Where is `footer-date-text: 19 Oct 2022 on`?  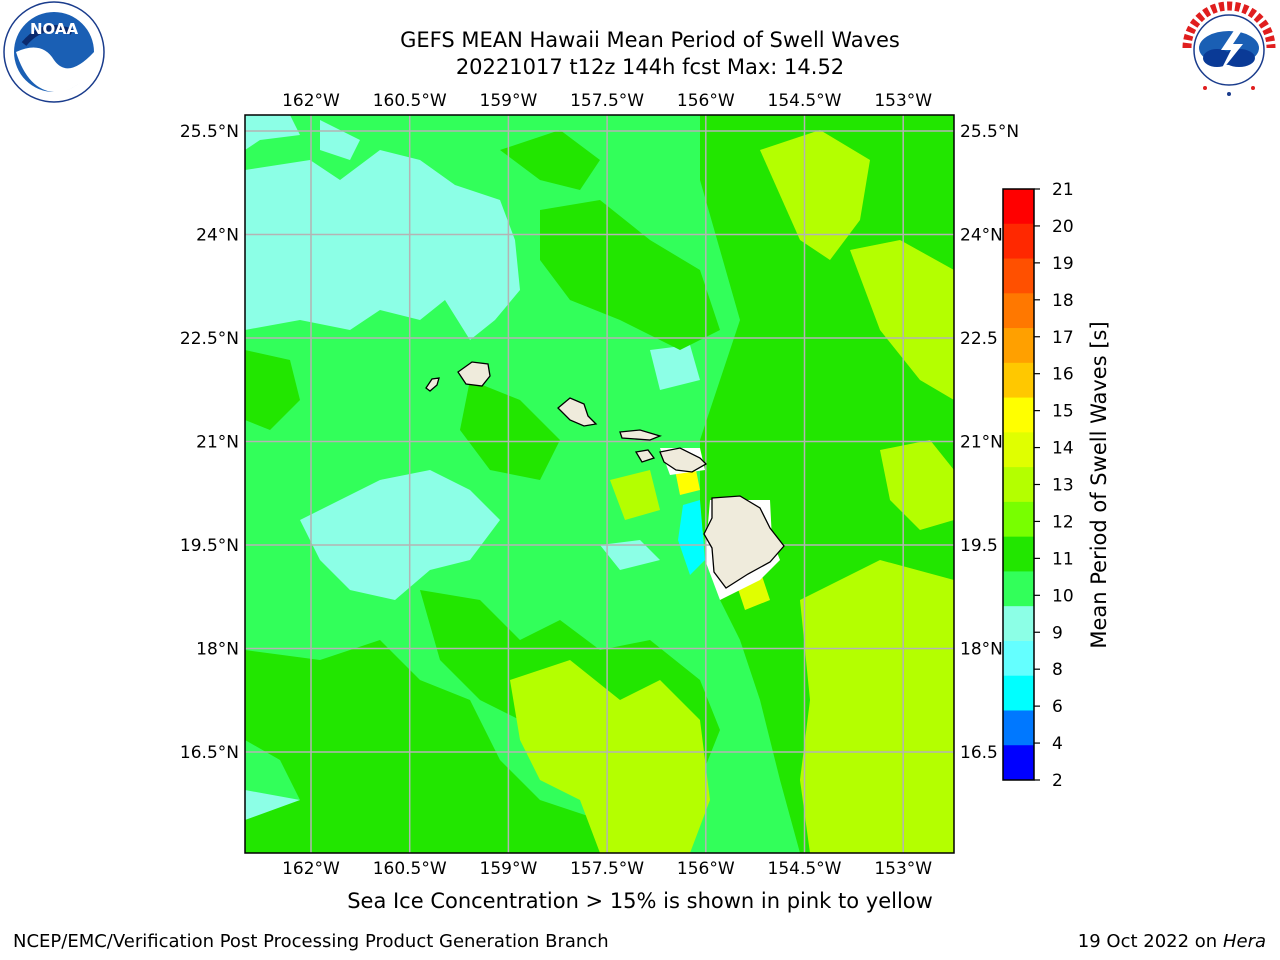 footer-date-text: 19 Oct 2022 on is located at coordinates (1150, 941).